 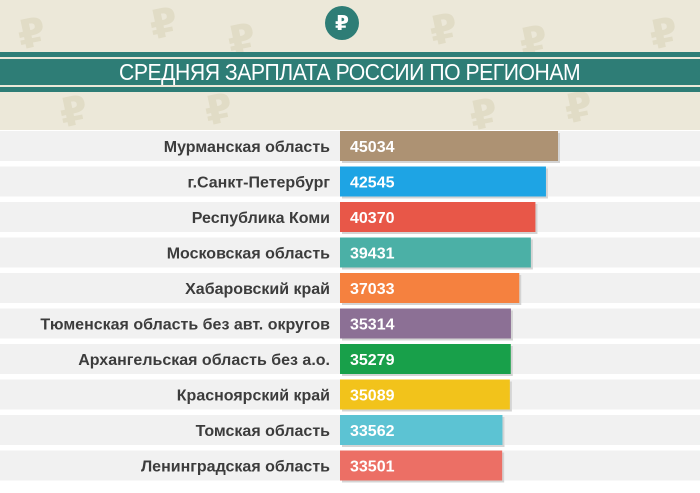 What do you see at coordinates (350, 54) in the screenshot?
I see `banner-stripe-top` at bounding box center [350, 54].